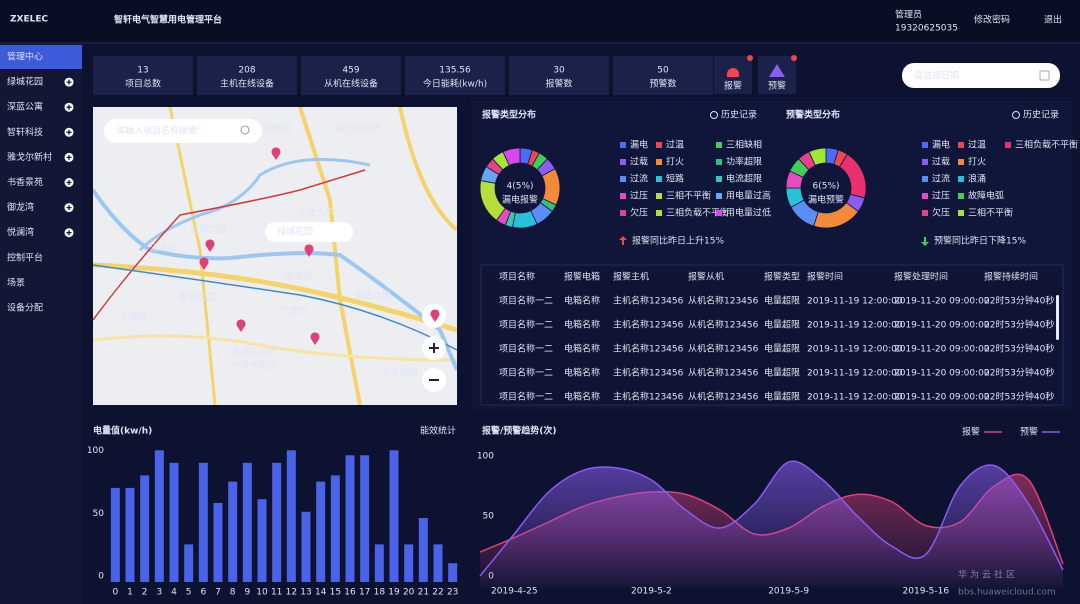 The image size is (1080, 604). What do you see at coordinates (748, 196) in the screenshot?
I see `legend-label: 用电量过高` at bounding box center [748, 196].